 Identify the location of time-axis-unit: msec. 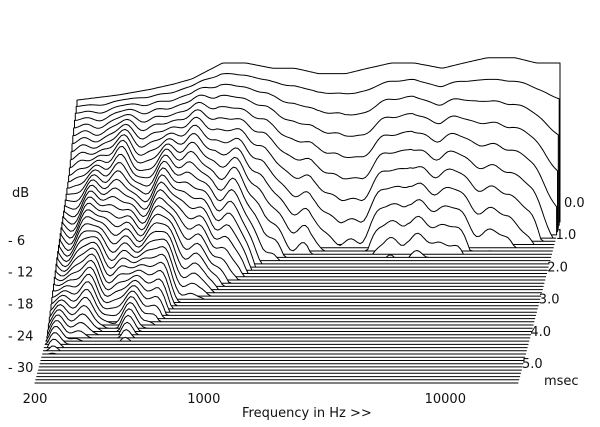
(561, 381).